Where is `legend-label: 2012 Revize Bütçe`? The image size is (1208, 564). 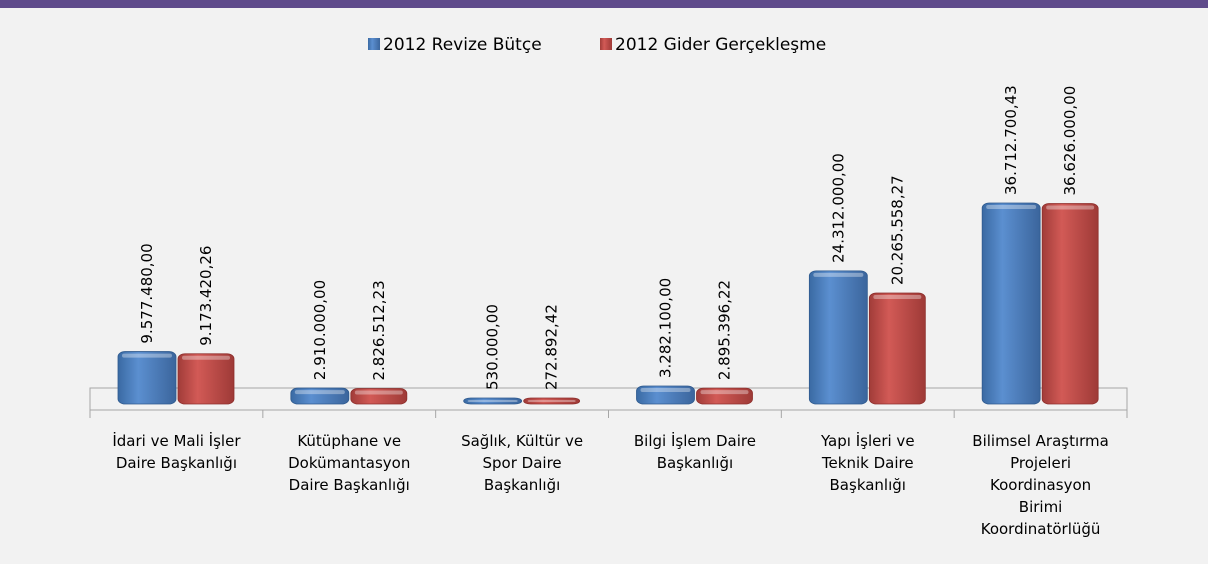 legend-label: 2012 Revize Bütçe is located at coordinates (462, 45).